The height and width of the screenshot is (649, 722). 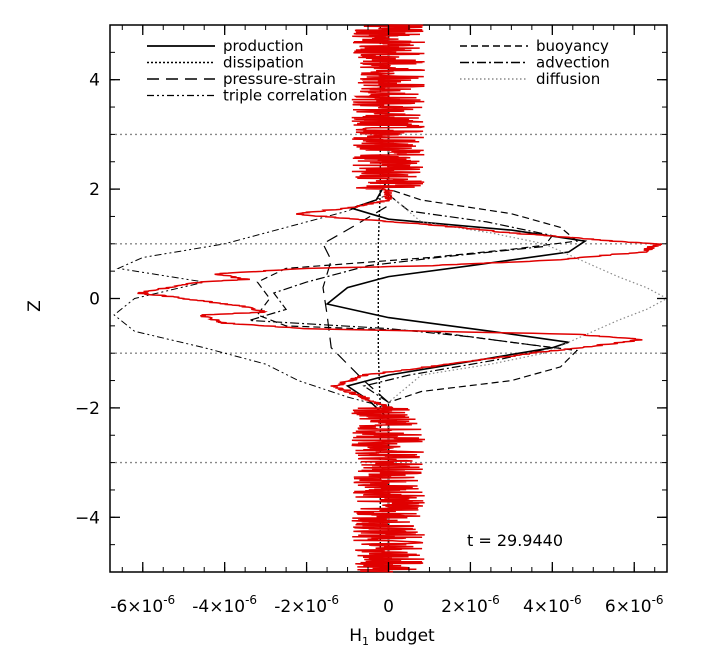 What do you see at coordinates (35, 306) in the screenshot?
I see `y-axis-label: Z` at bounding box center [35, 306].